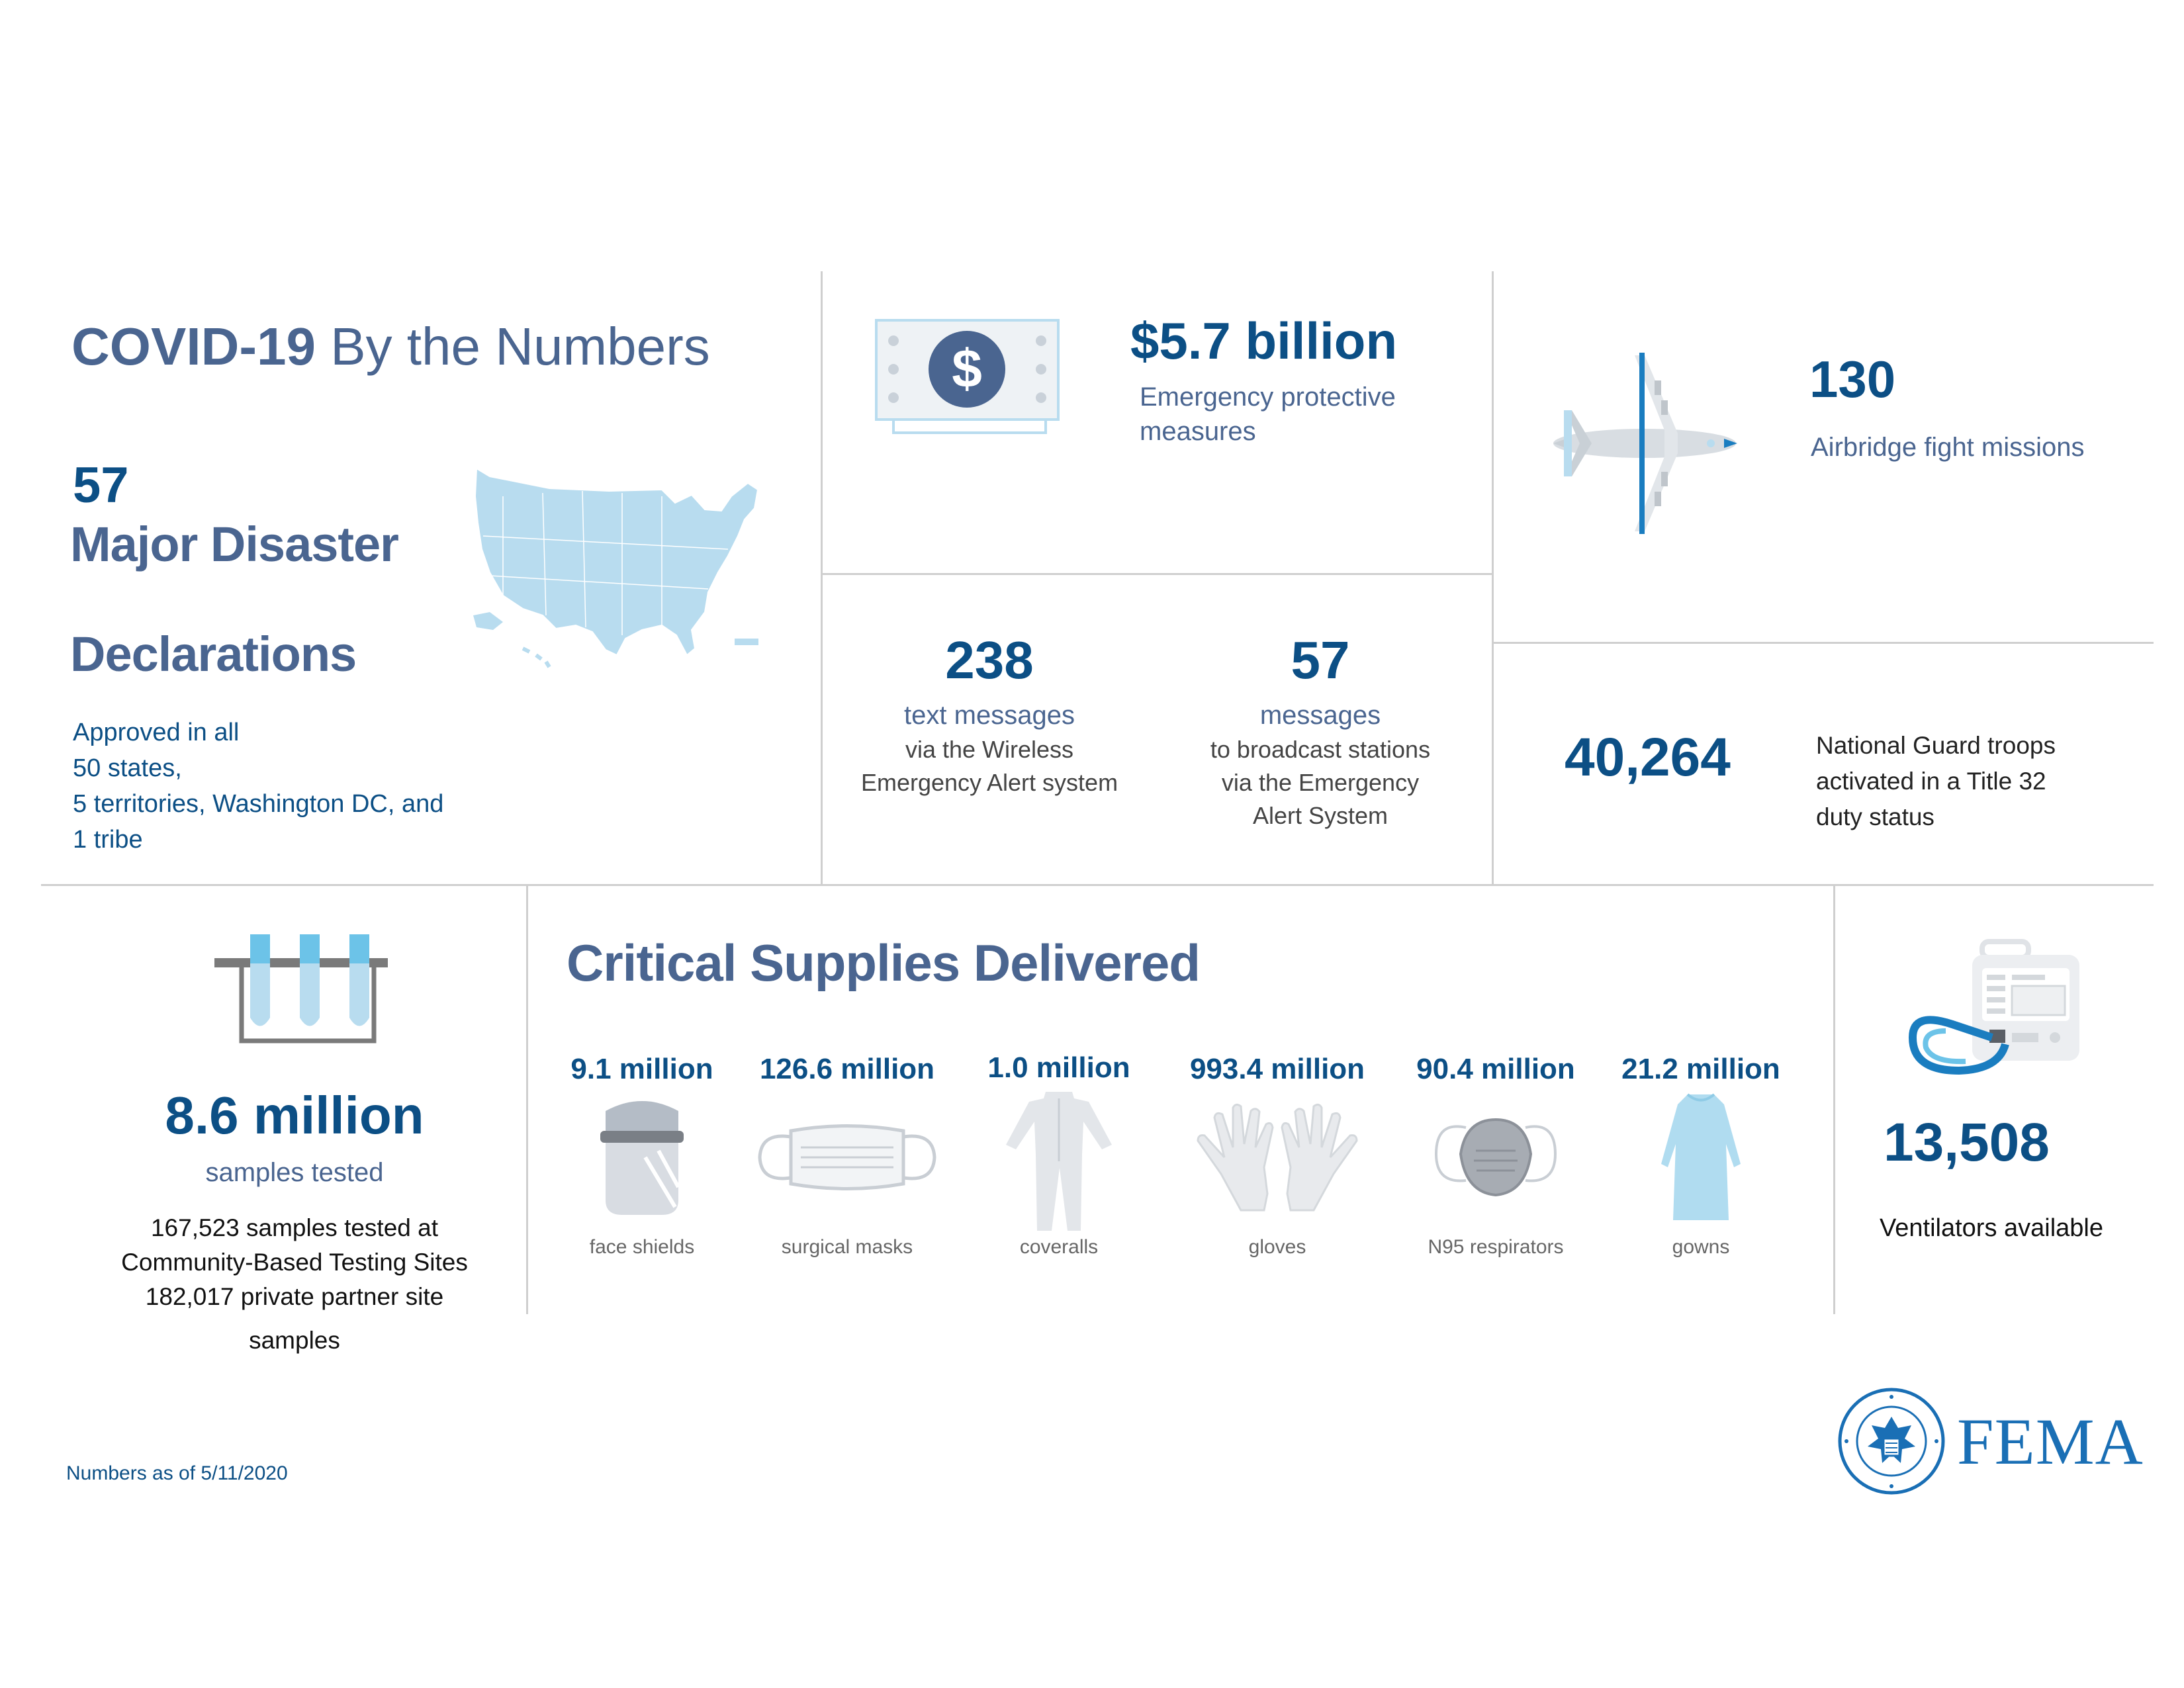  Describe the element at coordinates (1936, 745) in the screenshot. I see `guard-label-line1: National Guard troops` at that location.